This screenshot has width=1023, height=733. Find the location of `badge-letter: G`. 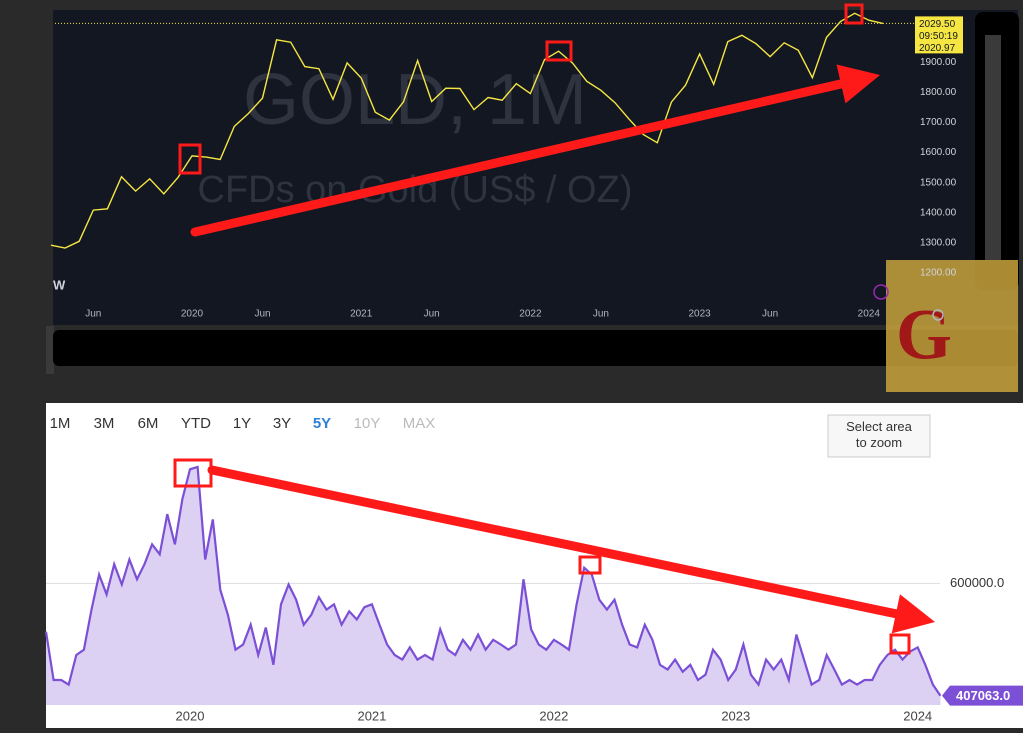

badge-letter: G is located at coordinates (924, 335).